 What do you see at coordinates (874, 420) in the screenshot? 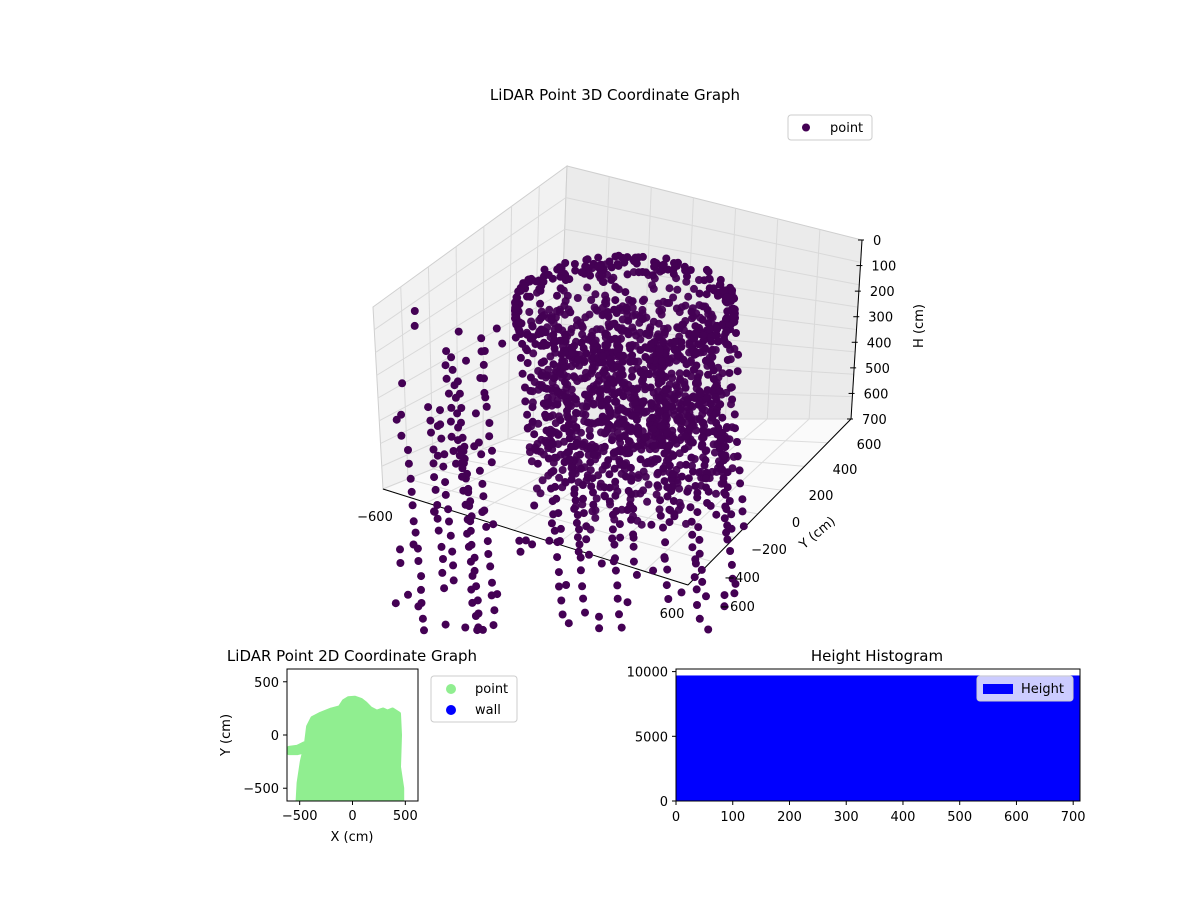
I see `z-tick-label: 700` at bounding box center [874, 420].